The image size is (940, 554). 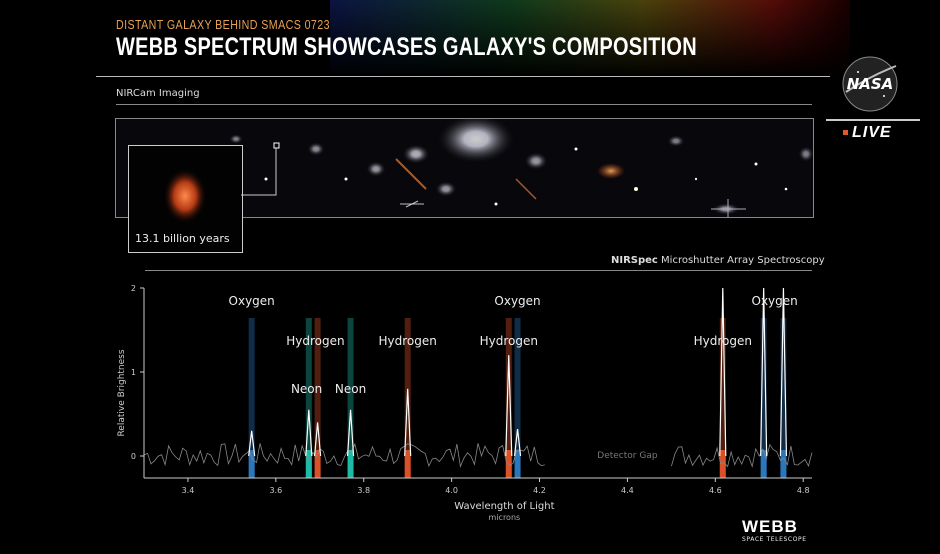 I want to click on x-tick-label: 3.4, so click(x=188, y=490).